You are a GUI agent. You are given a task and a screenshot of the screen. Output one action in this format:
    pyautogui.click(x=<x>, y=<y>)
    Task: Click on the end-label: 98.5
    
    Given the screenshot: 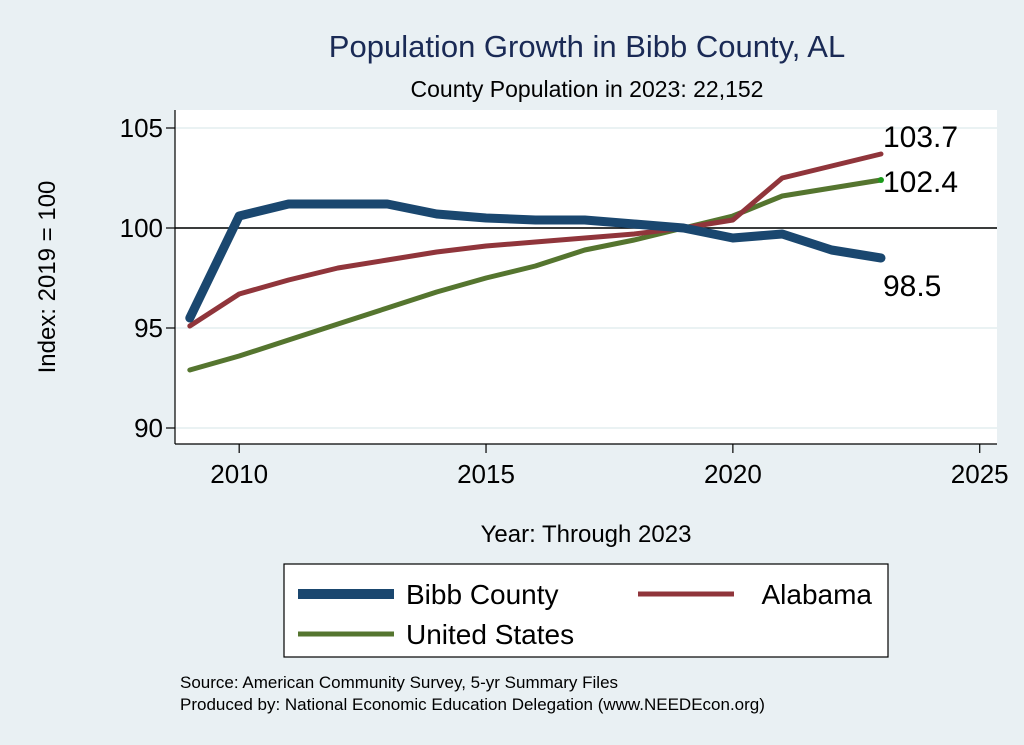 What is the action you would take?
    pyautogui.click(x=912, y=286)
    